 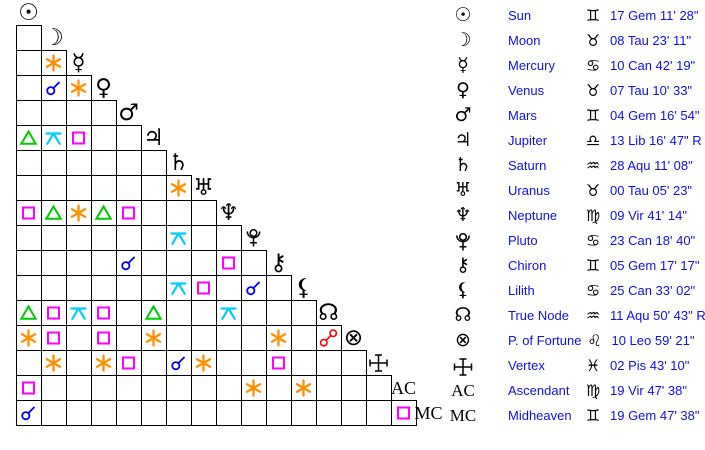 I want to click on body-position: 10 Leo 59' 21", so click(x=653, y=340).